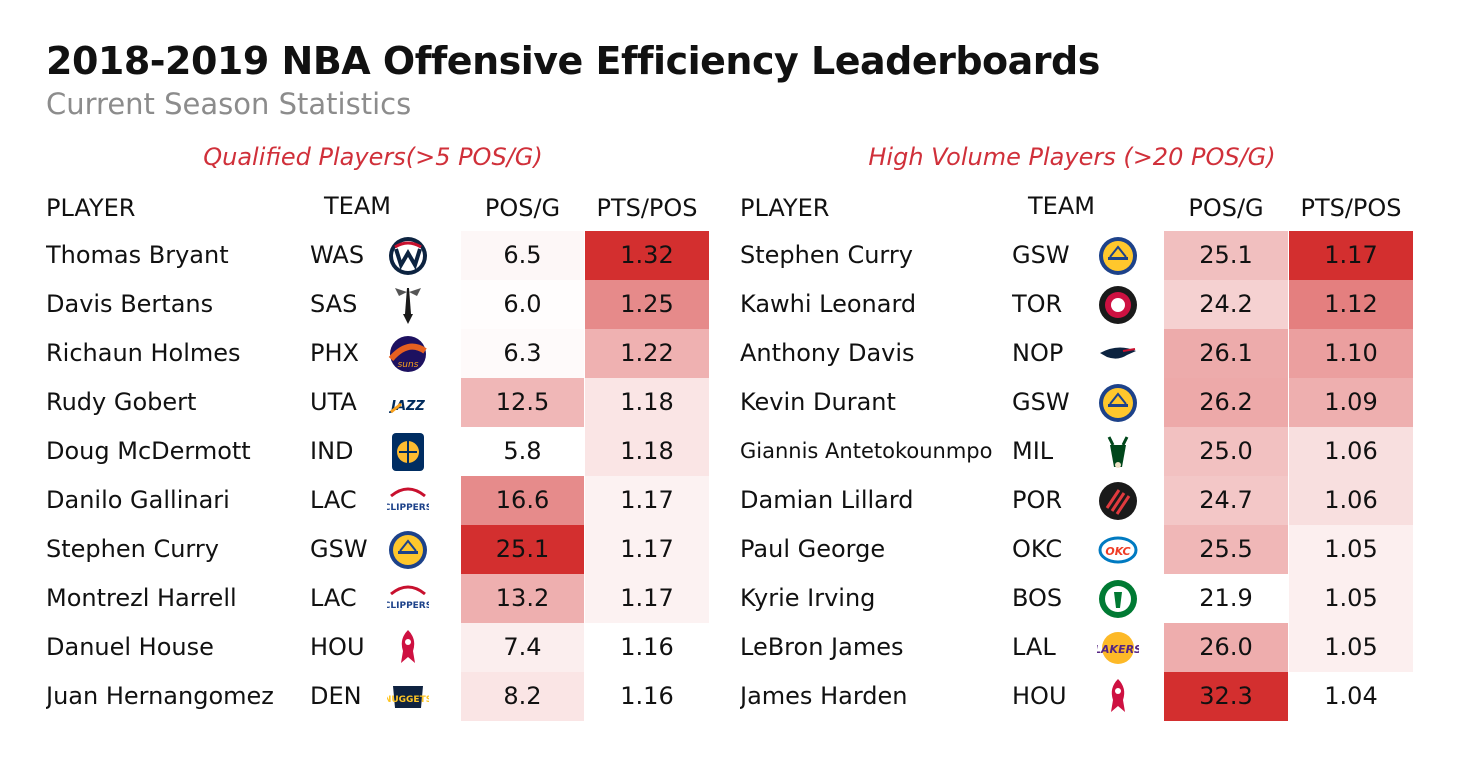  What do you see at coordinates (332, 451) in the screenshot?
I see `team-abbr: IND` at bounding box center [332, 451].